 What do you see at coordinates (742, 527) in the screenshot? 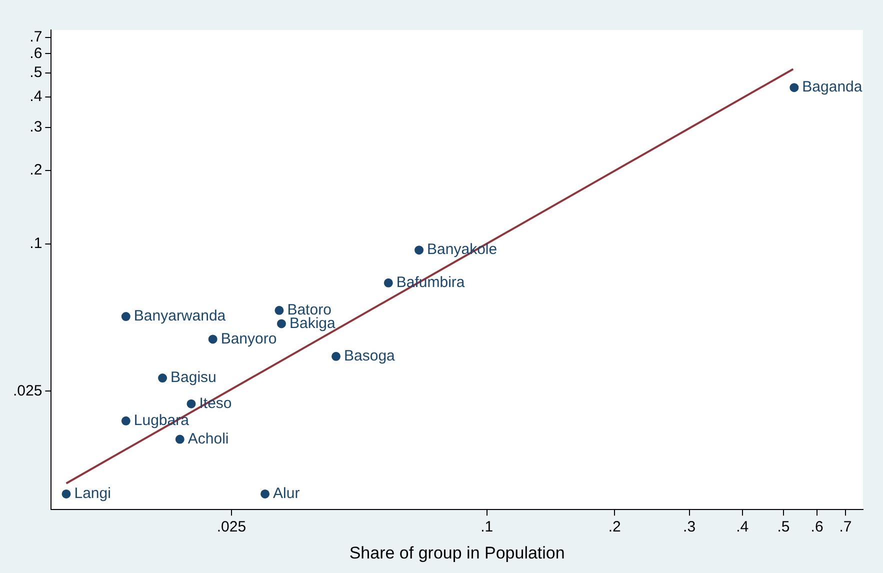
I see `x-tick-label: .4` at bounding box center [742, 527].